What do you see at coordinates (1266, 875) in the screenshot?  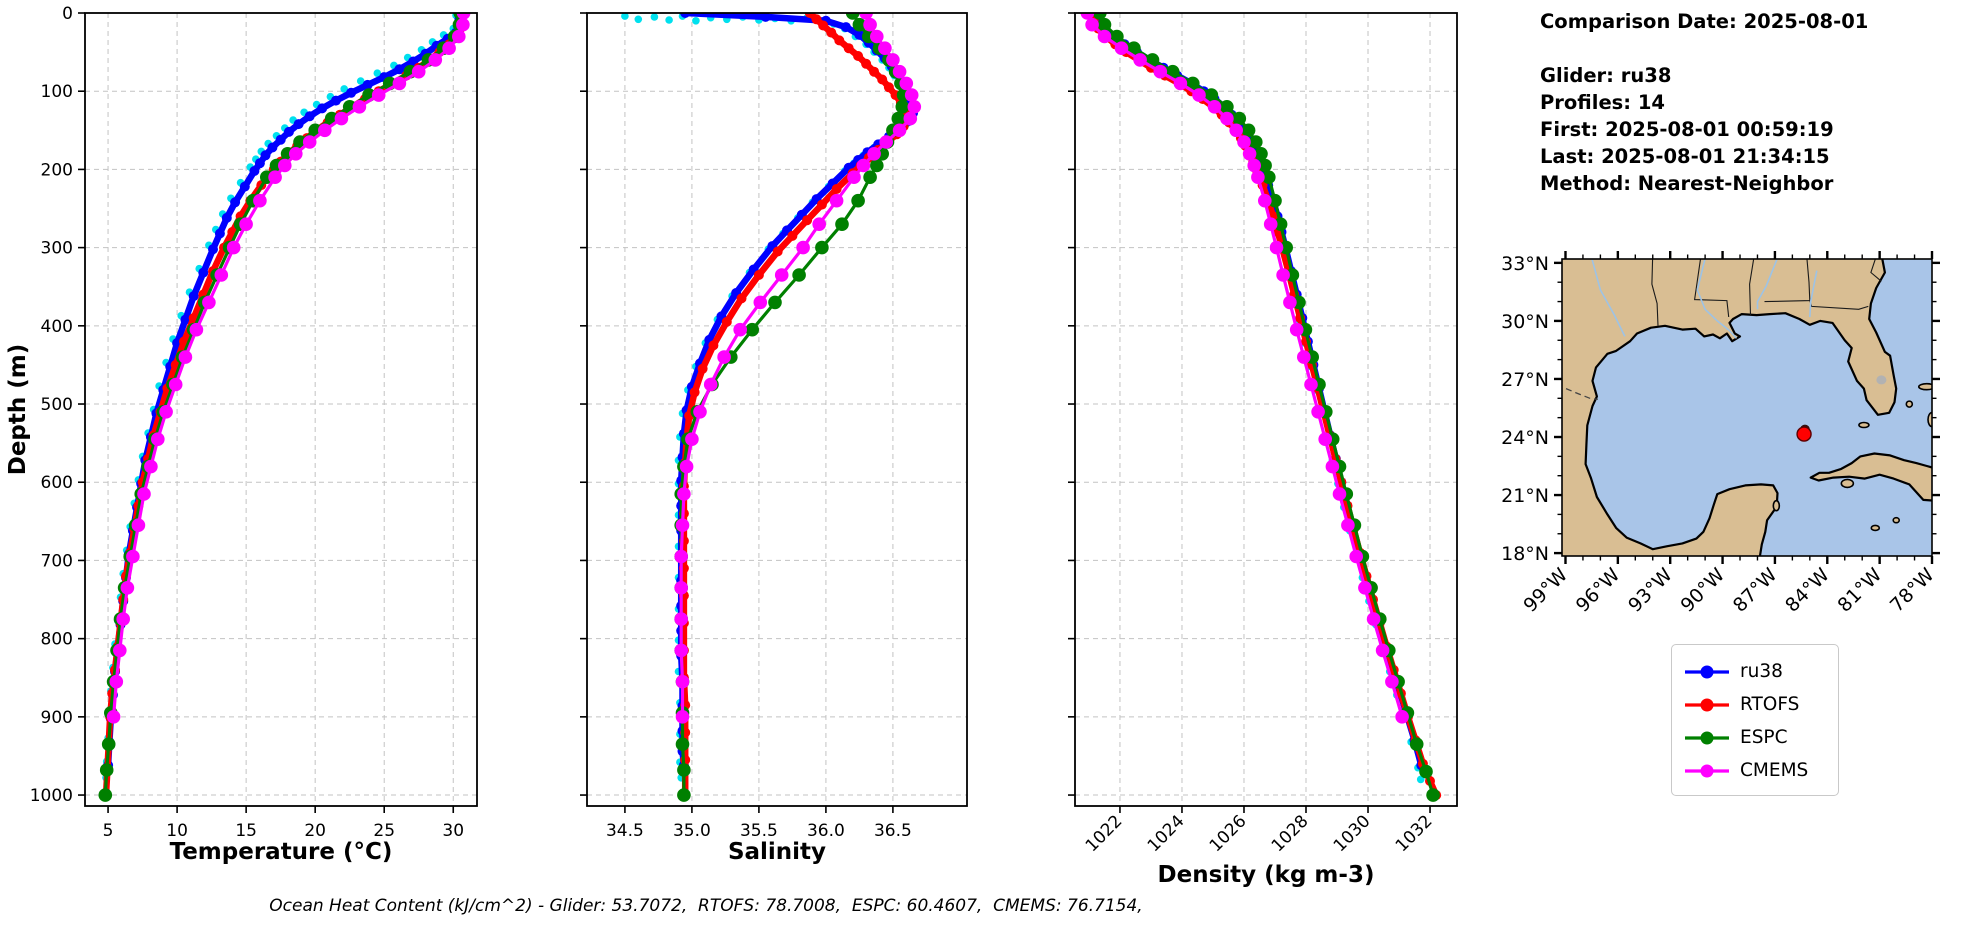 I see `x-axis-title: Density (kg m-3)` at bounding box center [1266, 875].